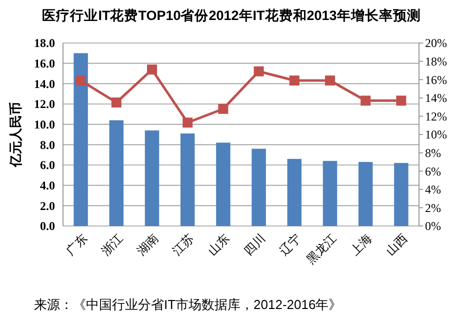 The height and width of the screenshot is (327, 463). I want to click on y-tick-label: 16.0, so click(44, 63).